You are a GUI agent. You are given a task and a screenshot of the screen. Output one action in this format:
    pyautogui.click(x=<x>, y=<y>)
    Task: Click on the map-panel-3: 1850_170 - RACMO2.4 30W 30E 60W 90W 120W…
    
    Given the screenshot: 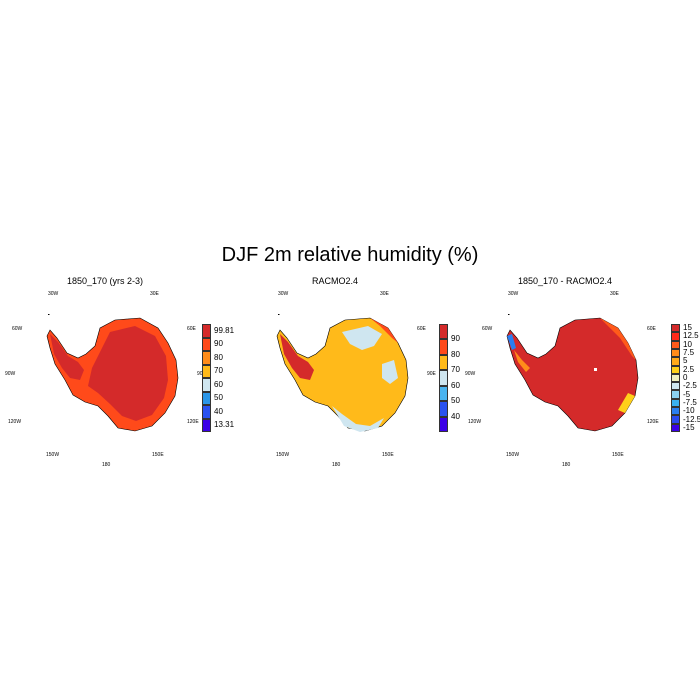 What is the action you would take?
    pyautogui.click(x=582, y=370)
    